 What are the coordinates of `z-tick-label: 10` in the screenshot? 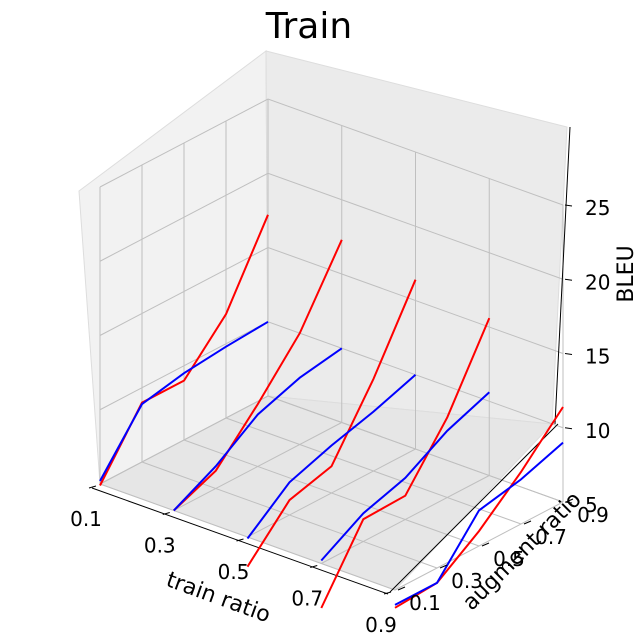 It's located at (597, 431).